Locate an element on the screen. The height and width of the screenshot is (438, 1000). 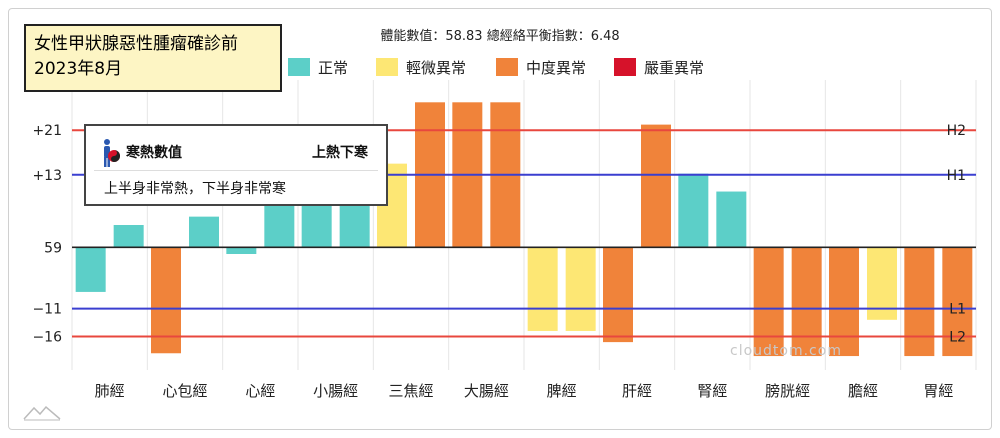
x-tick-label: 肝經 is located at coordinates (637, 391).